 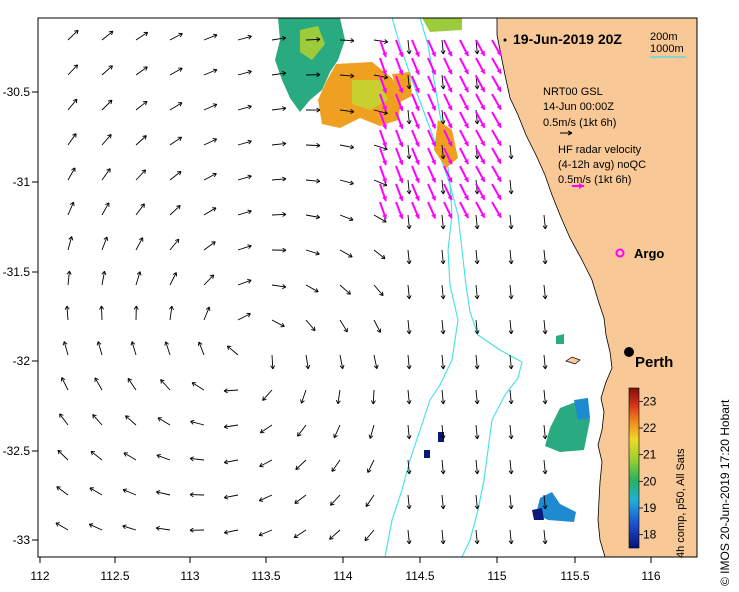 What do you see at coordinates (265, 576) in the screenshot?
I see `x-tick-label: 113.5` at bounding box center [265, 576].